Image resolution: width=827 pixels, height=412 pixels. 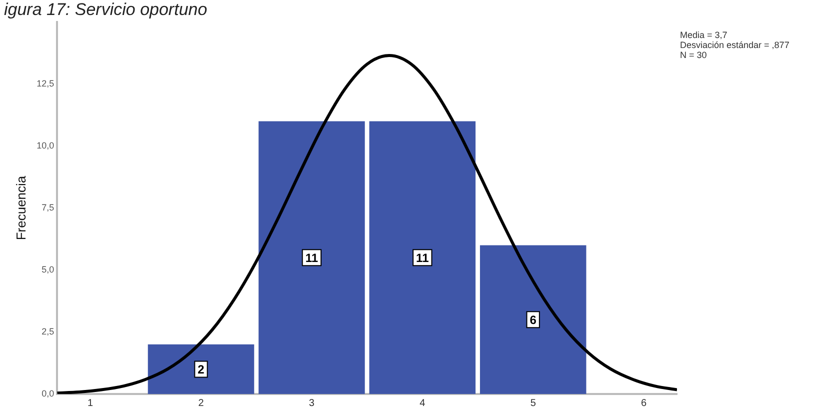 What do you see at coordinates (423, 403) in the screenshot?
I see `x-tick-label: 4` at bounding box center [423, 403].